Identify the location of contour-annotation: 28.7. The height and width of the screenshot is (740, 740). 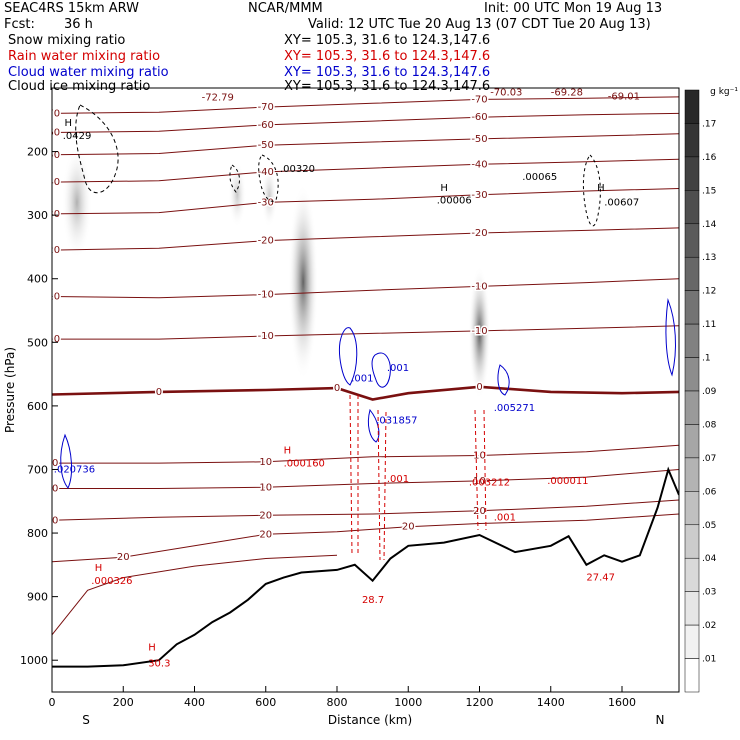
(373, 600).